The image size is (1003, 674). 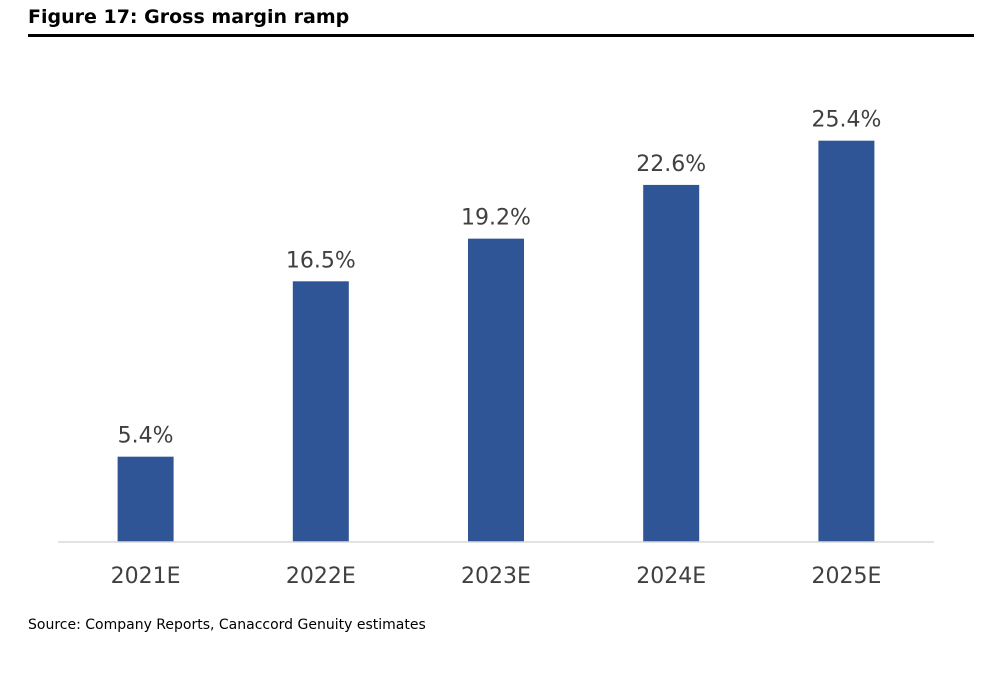 I want to click on x-tick-label-2024E: 2024E, so click(x=671, y=576).